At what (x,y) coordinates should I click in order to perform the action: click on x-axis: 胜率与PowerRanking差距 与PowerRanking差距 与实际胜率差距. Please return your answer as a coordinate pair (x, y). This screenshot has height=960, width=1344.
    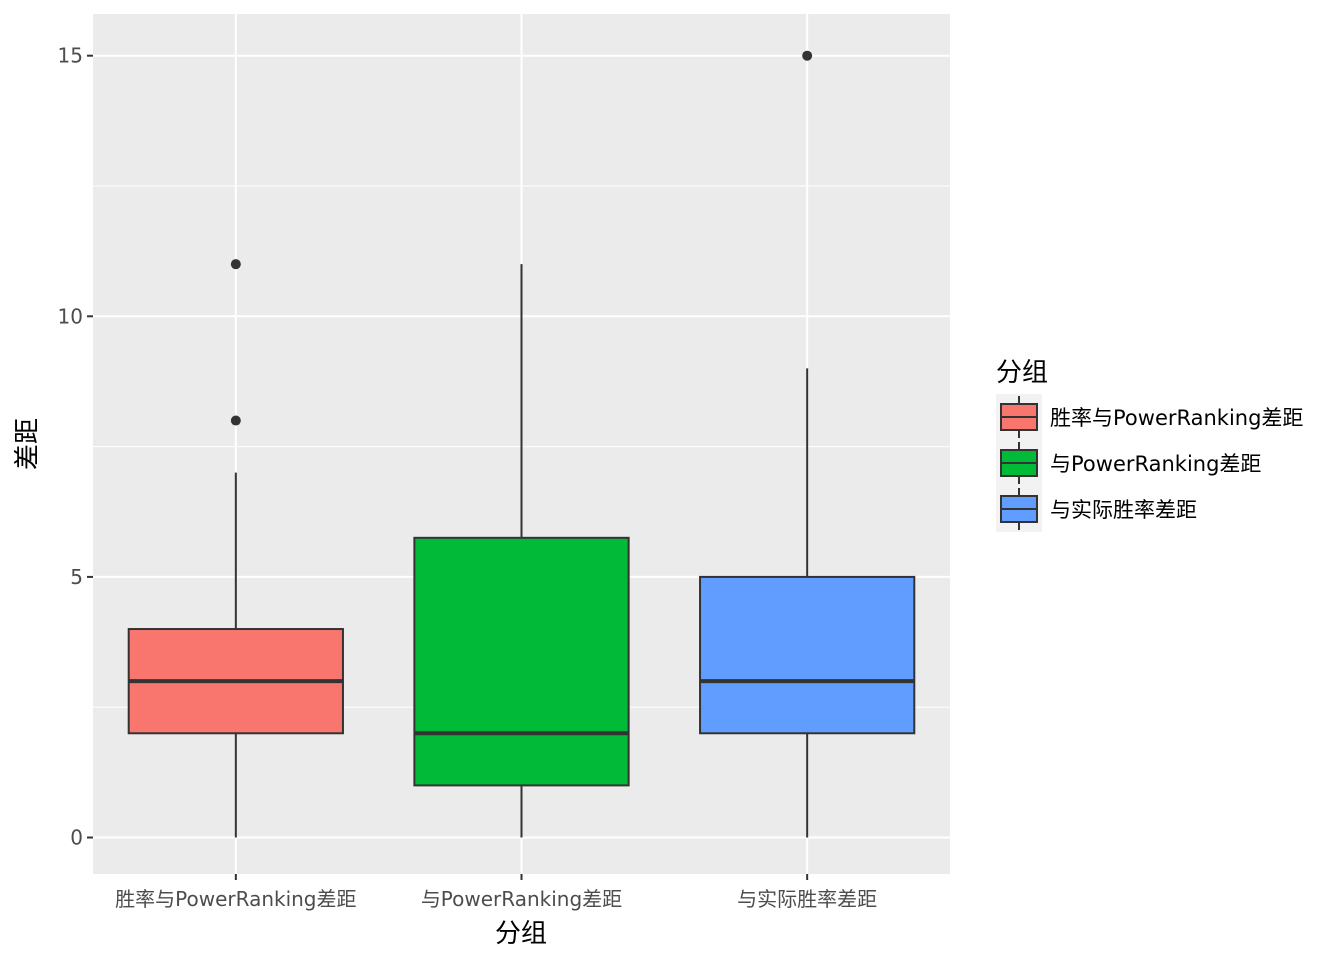
    Looking at the image, I should click on (496, 892).